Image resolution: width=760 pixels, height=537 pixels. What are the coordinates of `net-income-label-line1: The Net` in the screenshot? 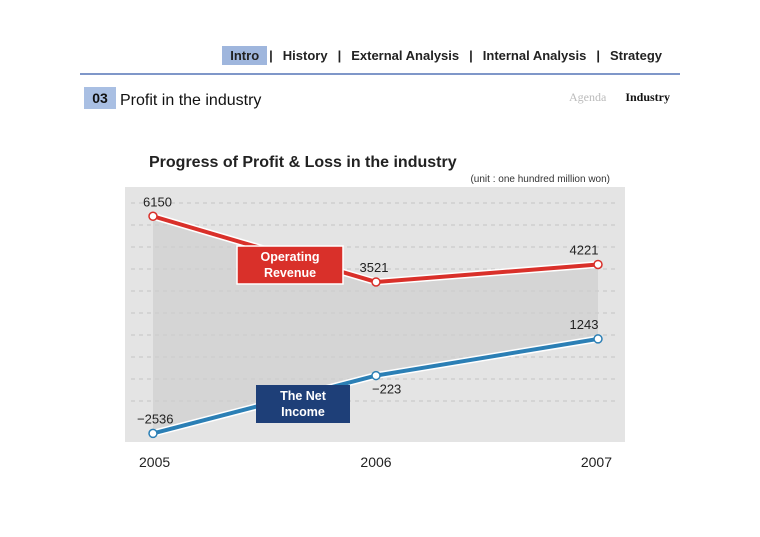 It's located at (303, 396).